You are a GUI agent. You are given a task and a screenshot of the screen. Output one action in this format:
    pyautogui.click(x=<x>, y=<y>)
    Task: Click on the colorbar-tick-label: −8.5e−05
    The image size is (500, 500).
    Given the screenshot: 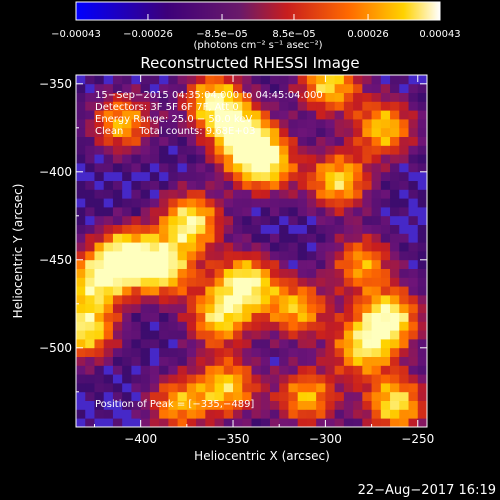 What is the action you would take?
    pyautogui.click(x=222, y=34)
    